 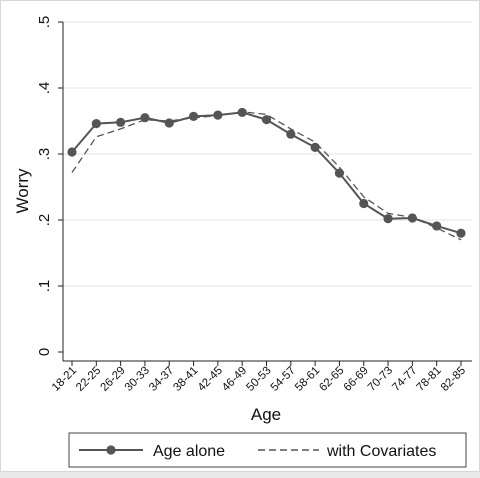 I want to click on x-tick-label: 82-85, so click(x=453, y=379).